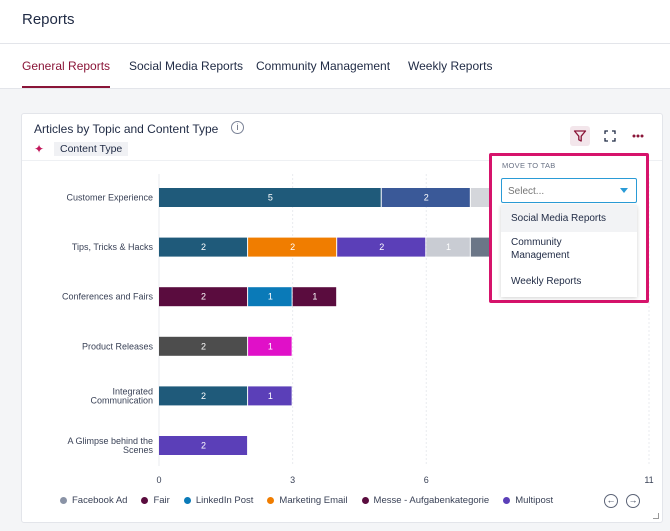  I want to click on legend-label: Fair, so click(161, 500).